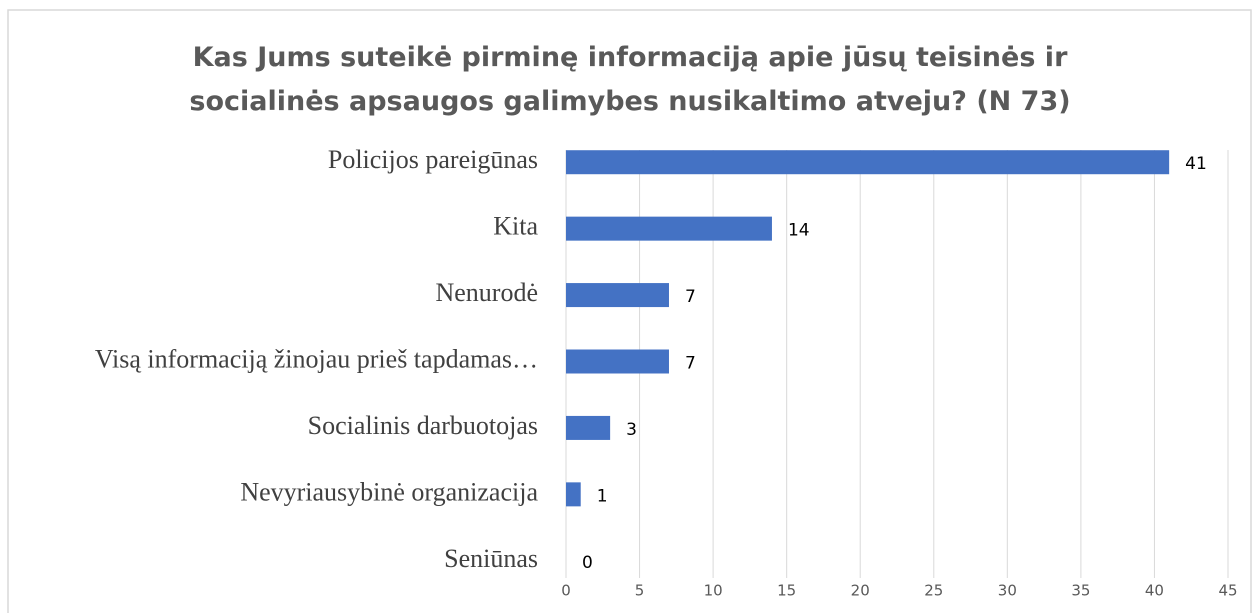 This screenshot has height=613, width=1259. I want to click on x-tick-label: 35, so click(1080, 591).